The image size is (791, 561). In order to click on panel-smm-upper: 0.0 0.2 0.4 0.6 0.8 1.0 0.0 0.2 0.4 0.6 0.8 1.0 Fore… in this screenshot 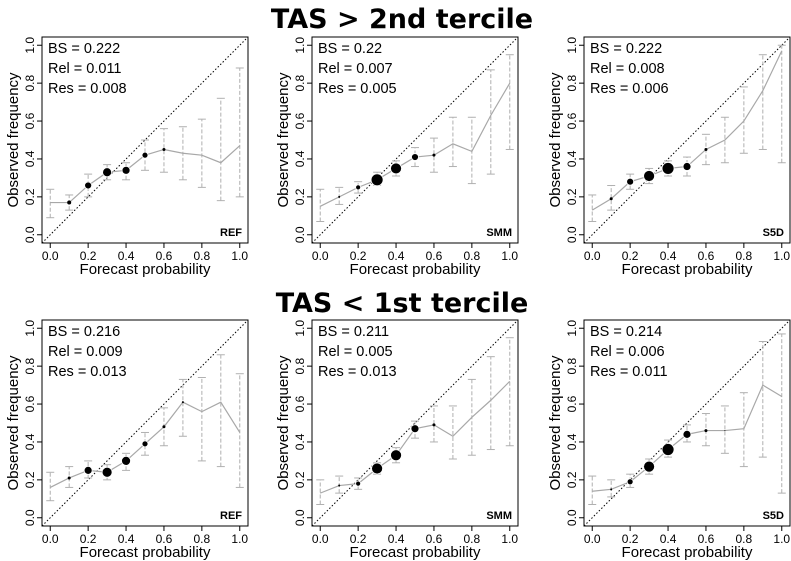, I will do `click(397, 157)`.